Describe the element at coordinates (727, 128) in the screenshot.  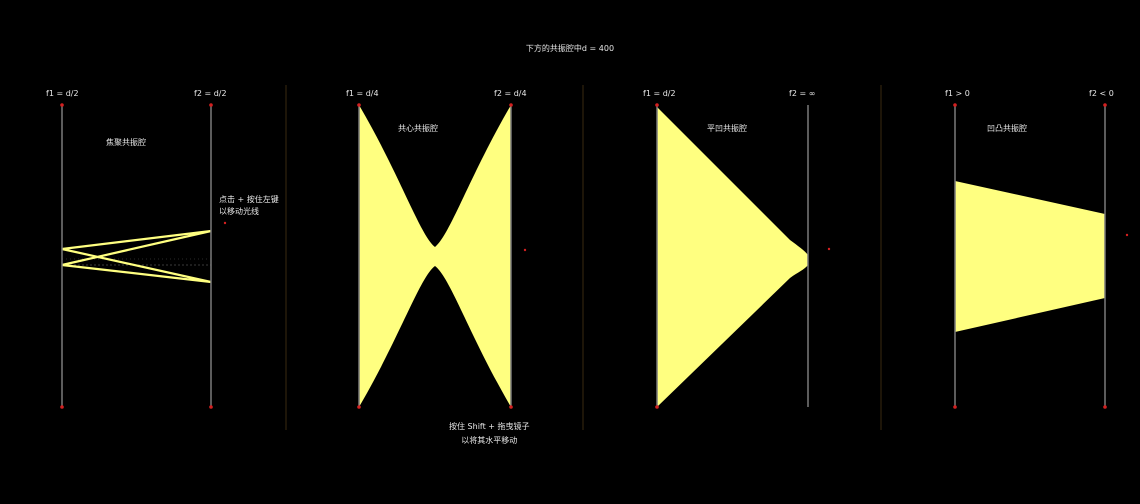
I see `cavity-label: 平凹共振腔` at that location.